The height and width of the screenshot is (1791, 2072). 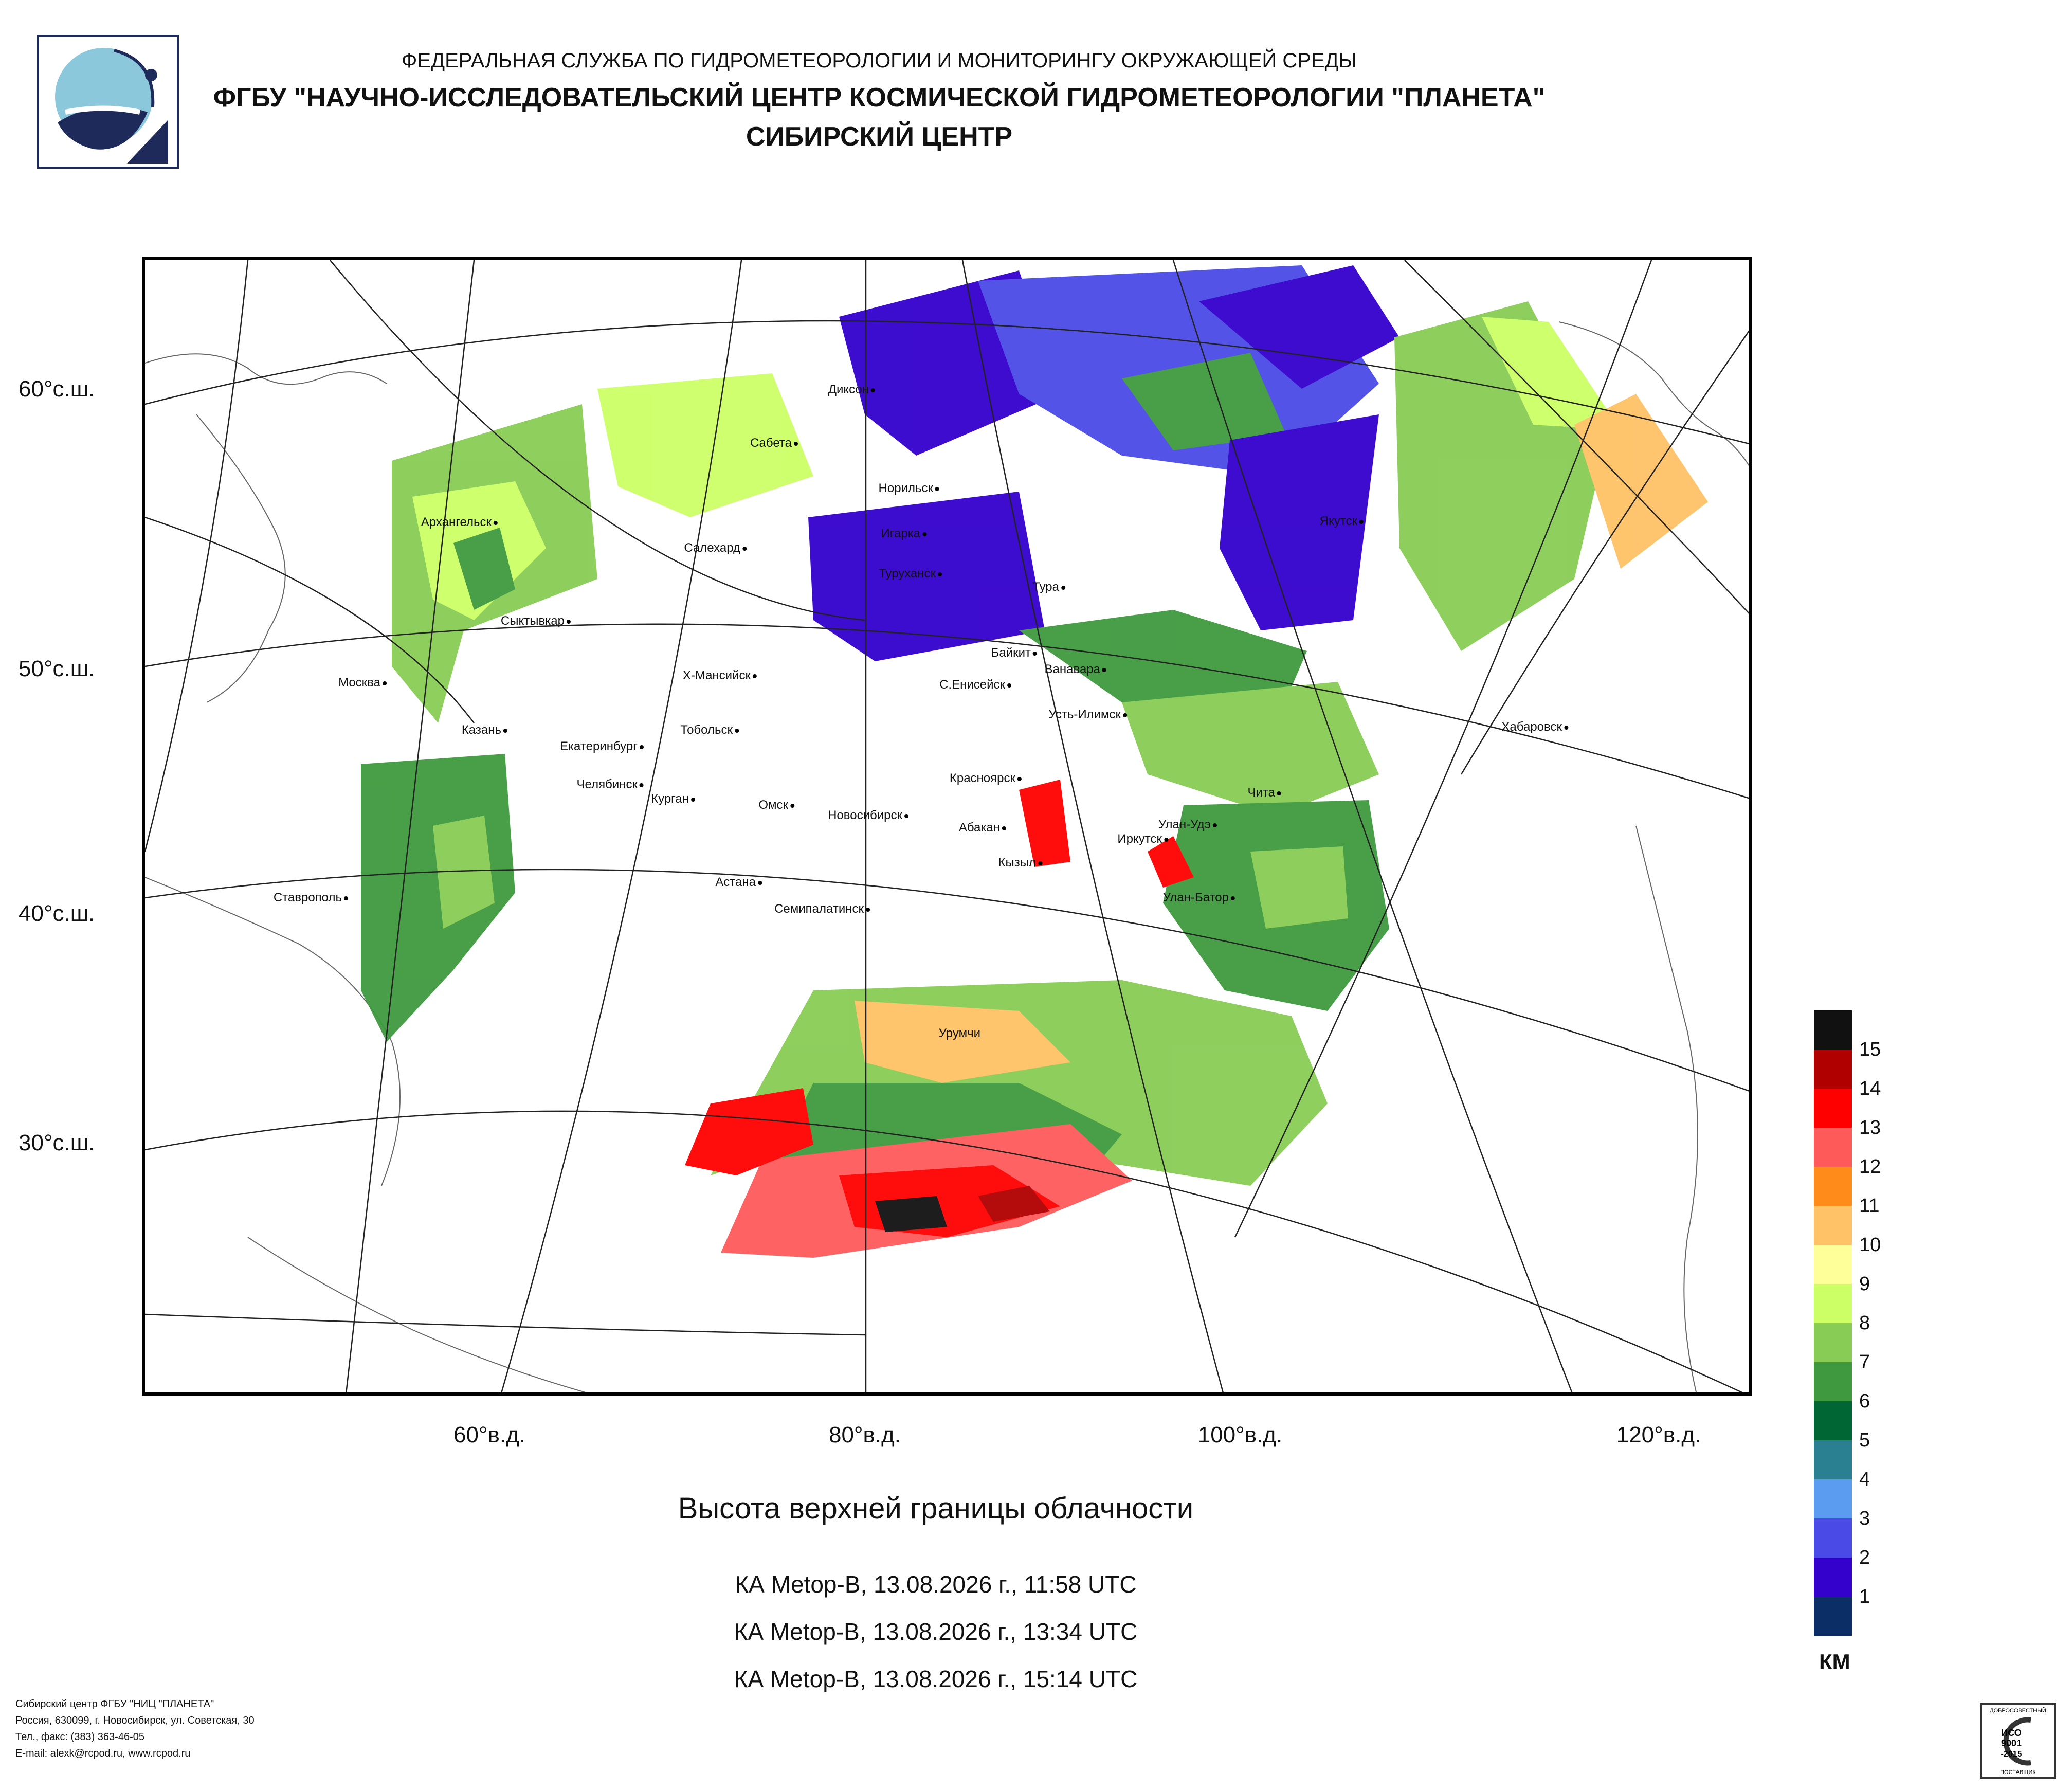 I want to click on iso-9001-badge: ДОБРОСОВЕСТНЫЙ ИСО 9001 -2015 ПОСТАВЩИК, so click(x=2018, y=1741).